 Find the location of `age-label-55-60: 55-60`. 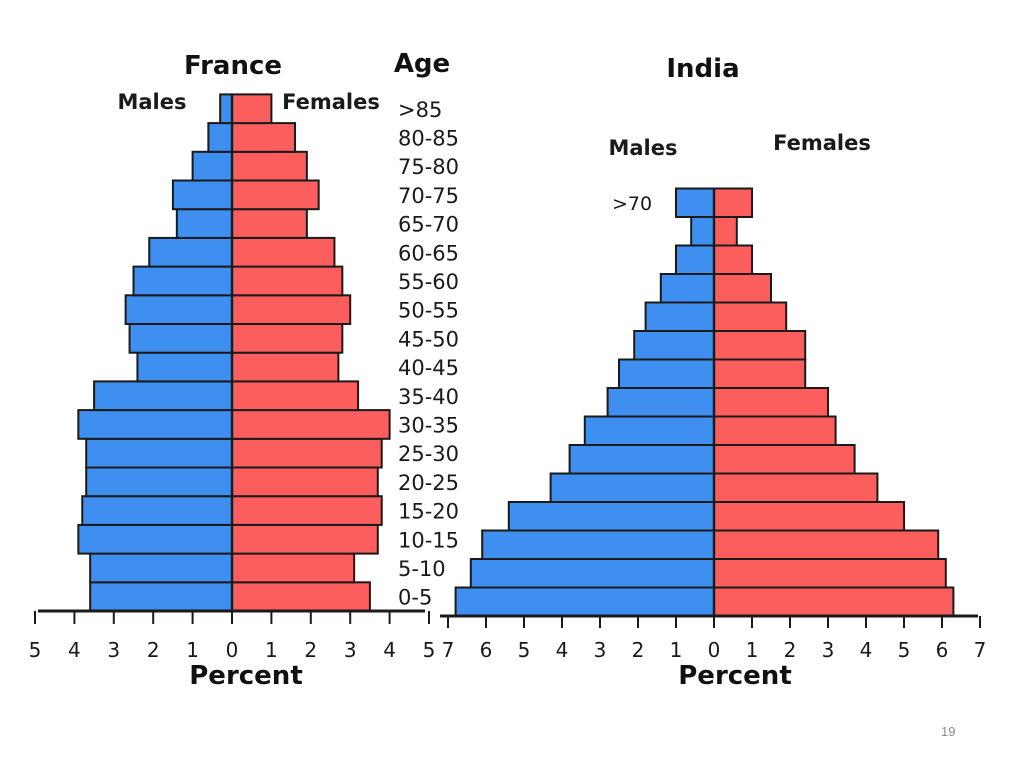

age-label-55-60: 55-60 is located at coordinates (428, 282).